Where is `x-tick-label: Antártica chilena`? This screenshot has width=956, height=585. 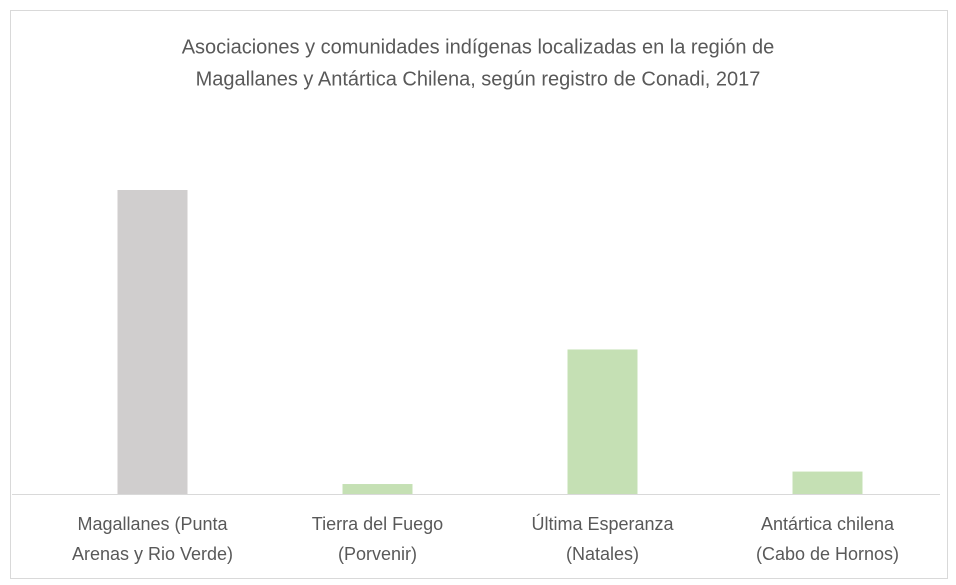
x-tick-label: Antártica chilena is located at coordinates (828, 524).